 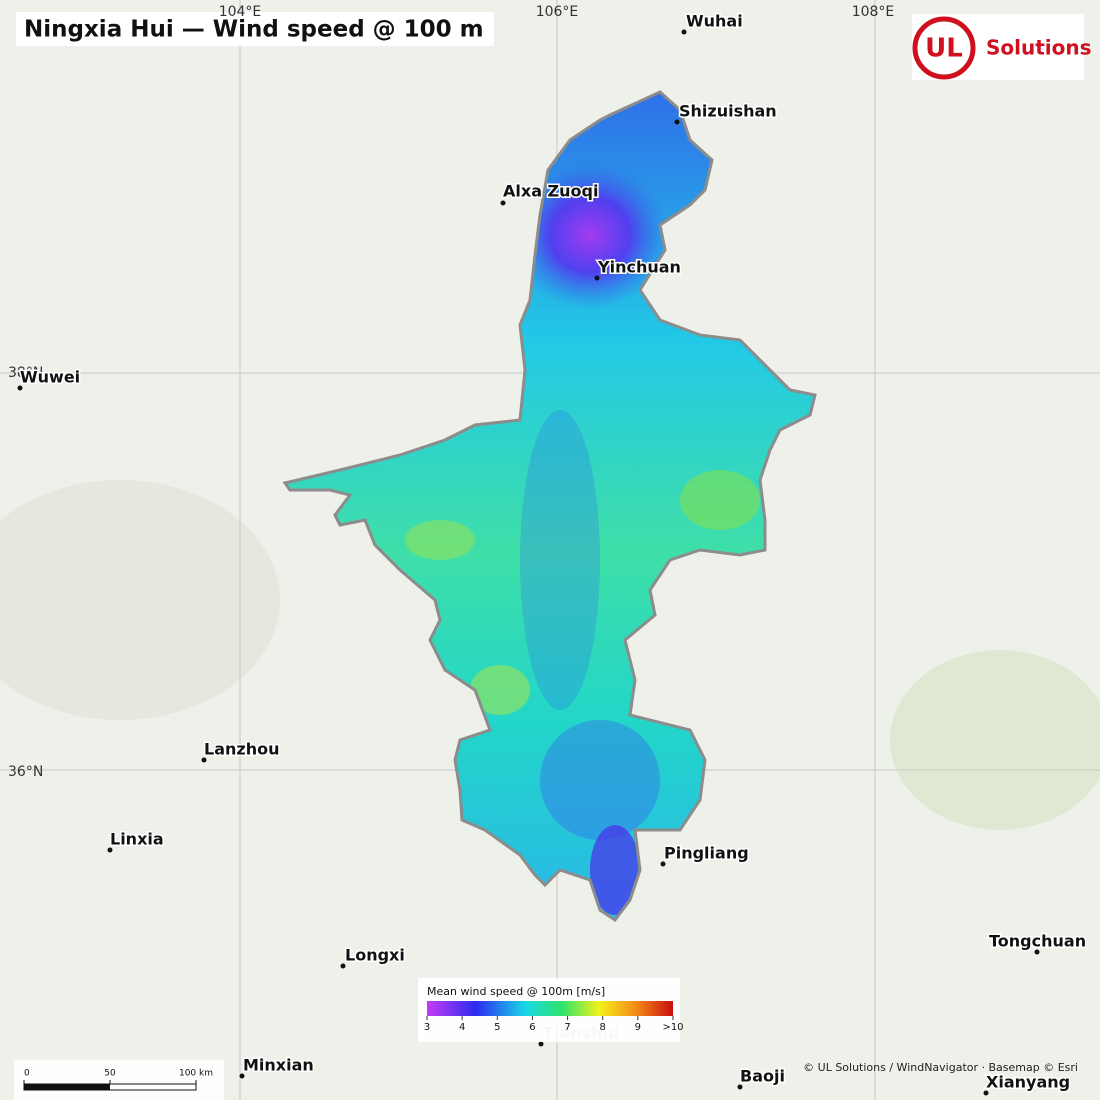 What do you see at coordinates (532, 1027) in the screenshot?
I see `legend-tick-label: 6` at bounding box center [532, 1027].